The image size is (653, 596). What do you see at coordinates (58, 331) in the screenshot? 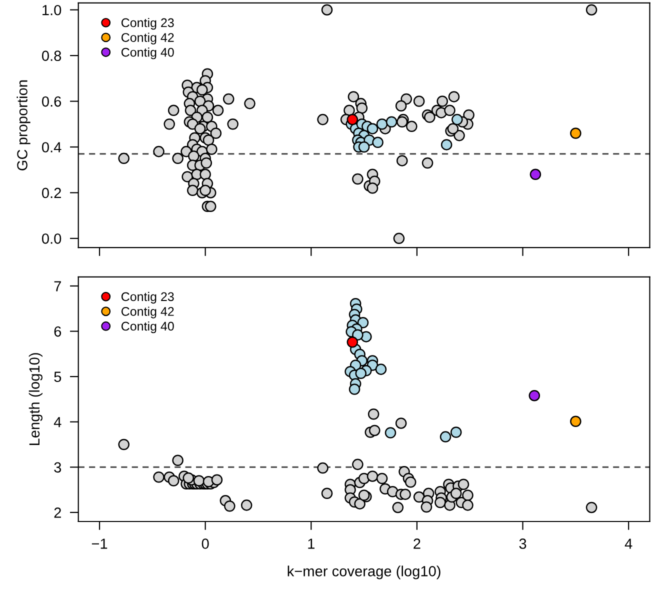
I see `y-tick-label: 6` at bounding box center [58, 331].